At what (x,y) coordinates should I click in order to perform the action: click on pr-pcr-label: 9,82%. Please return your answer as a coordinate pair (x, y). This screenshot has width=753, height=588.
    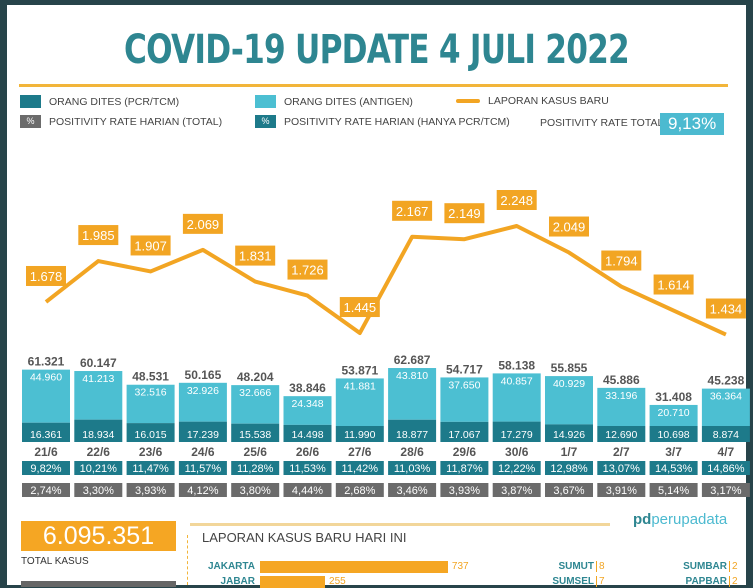
    Looking at the image, I should click on (45, 469).